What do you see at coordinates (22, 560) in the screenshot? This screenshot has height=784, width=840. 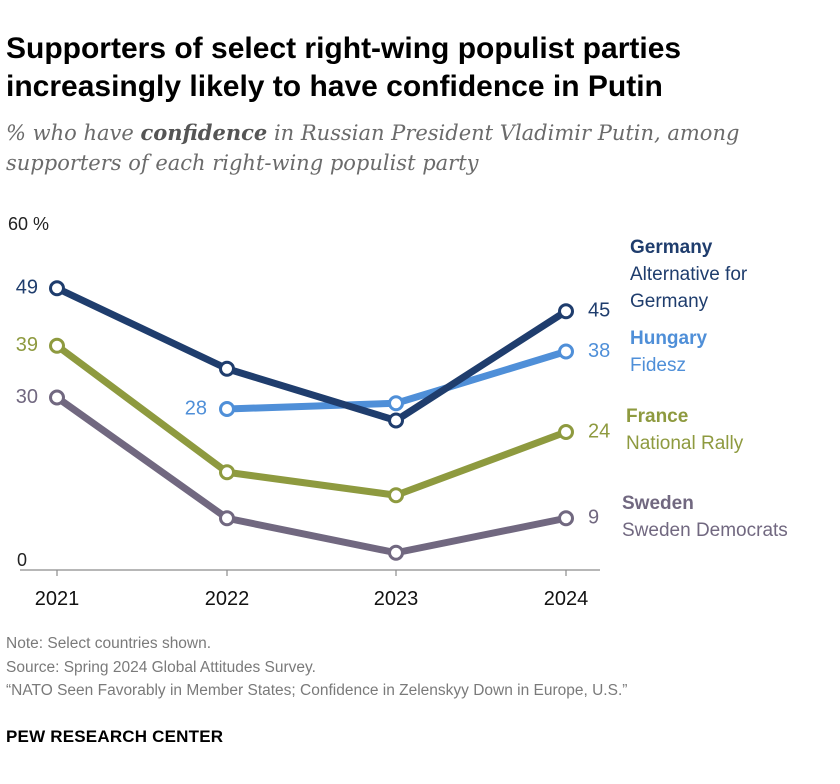 I see `y-tick-label-min: 0` at bounding box center [22, 560].